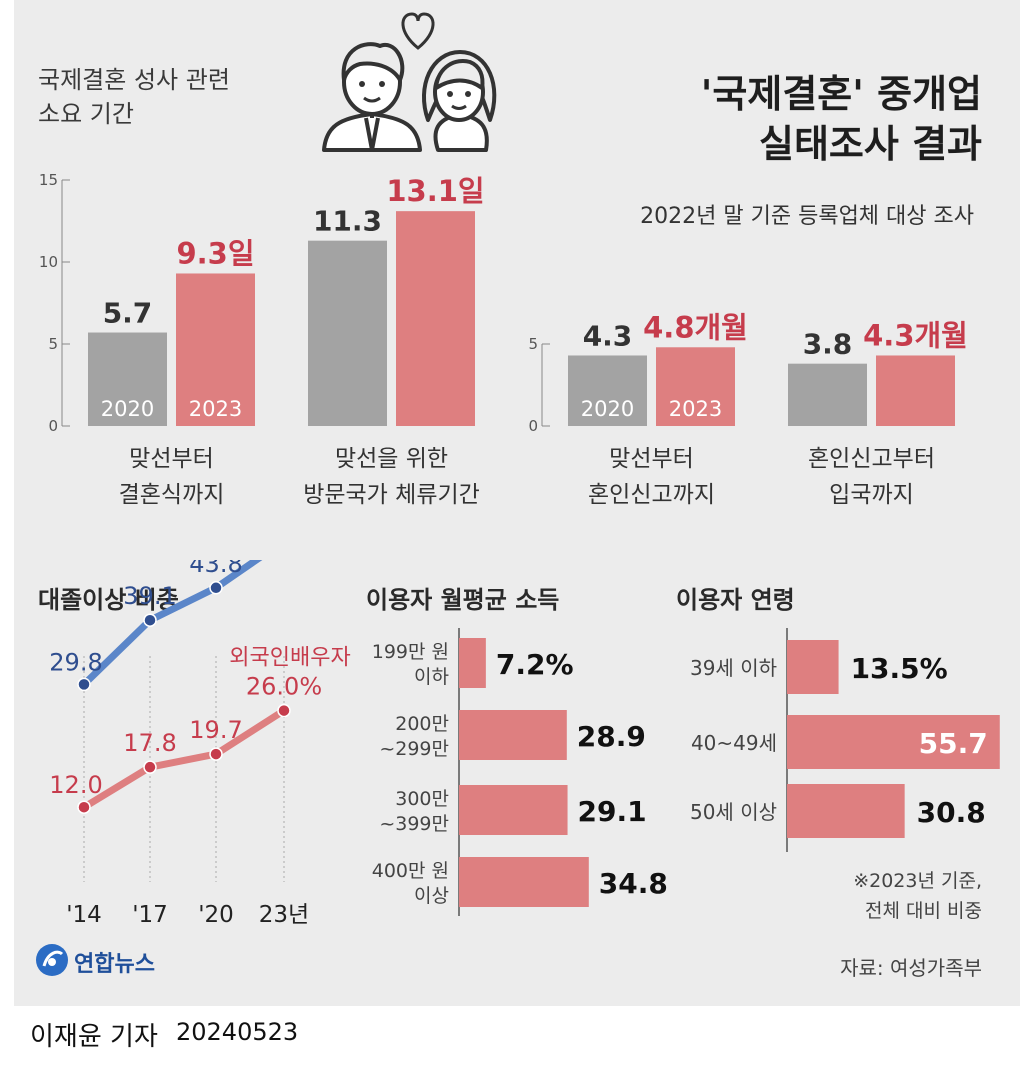 Image resolution: width=1020 pixels, height=1068 pixels. I want to click on main-title-line1: '국제결혼' 중개업, so click(841, 94).